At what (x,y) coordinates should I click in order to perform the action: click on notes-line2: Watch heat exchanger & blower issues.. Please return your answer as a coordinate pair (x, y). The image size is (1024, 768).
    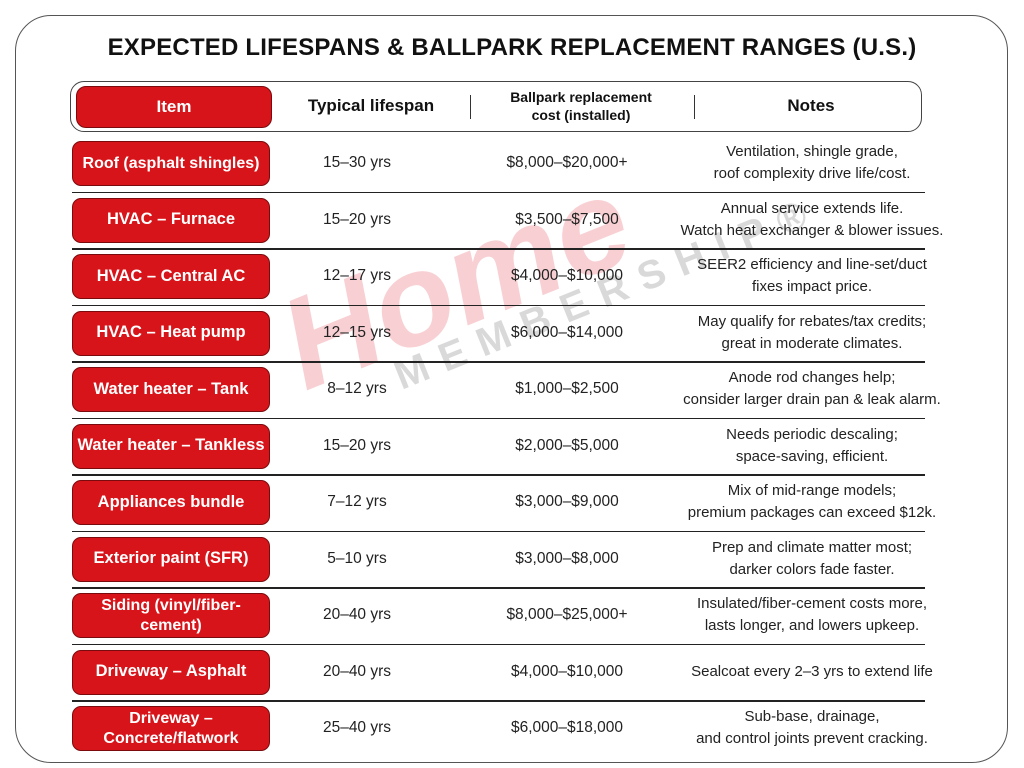
    Looking at the image, I should click on (812, 230).